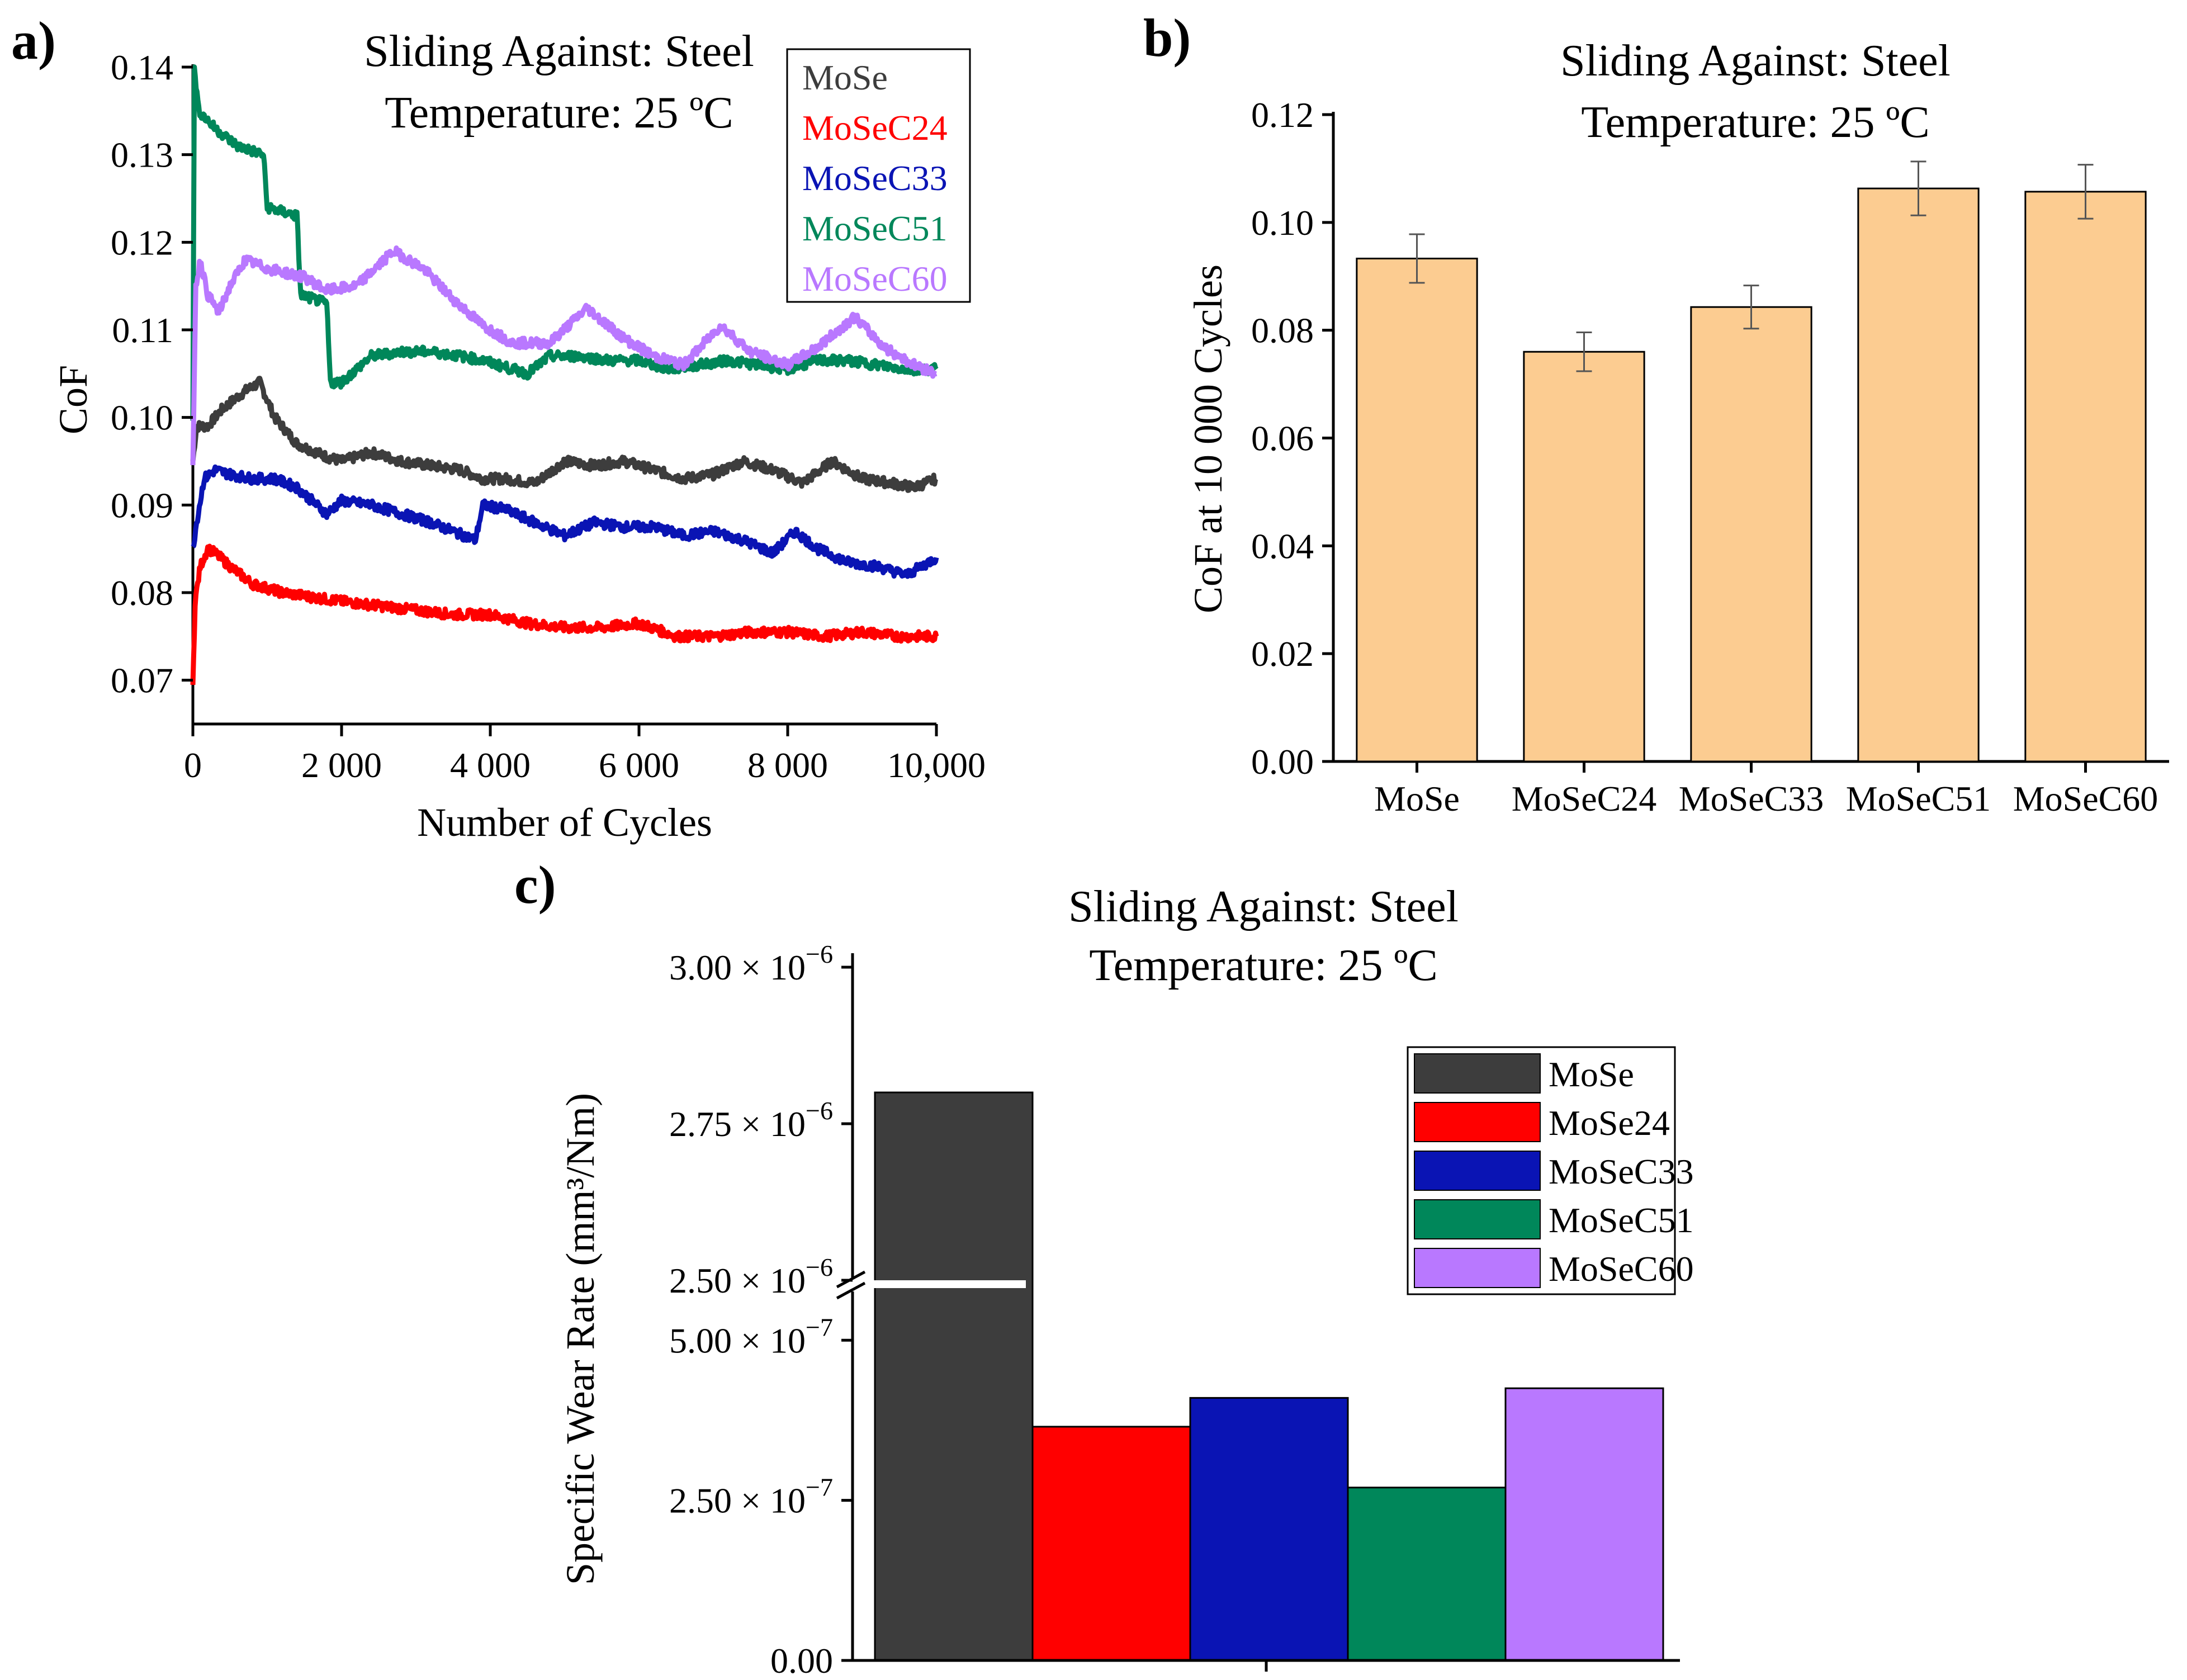  Describe the element at coordinates (1282, 438) in the screenshot. I see `panel-b-y-tick-label: 0.06` at that location.